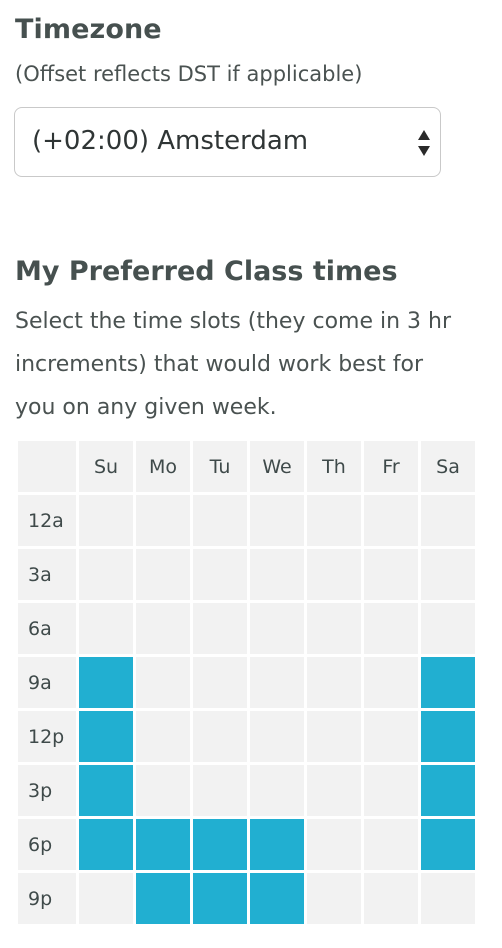 Image resolution: width=502 pixels, height=948 pixels. I want to click on grid-corner, so click(47, 466).